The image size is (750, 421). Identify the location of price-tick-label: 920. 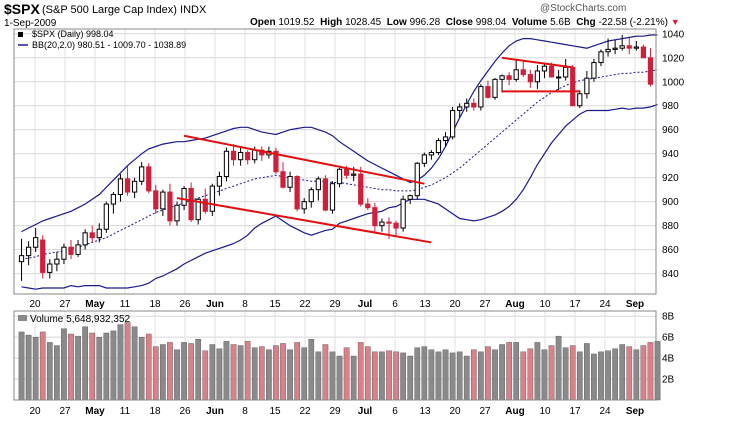
(670, 178).